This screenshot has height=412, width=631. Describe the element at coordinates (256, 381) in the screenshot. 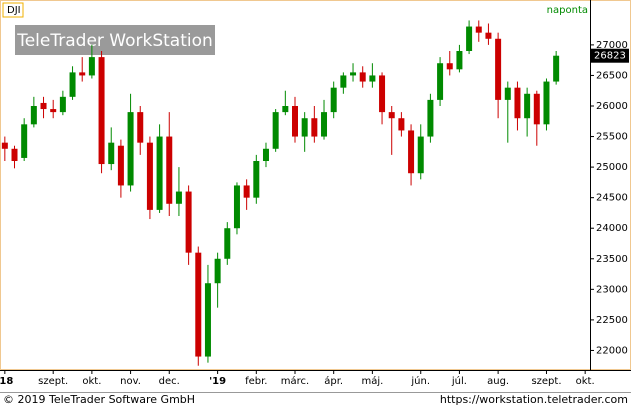

I see `x-tick-label: febr.` at that location.